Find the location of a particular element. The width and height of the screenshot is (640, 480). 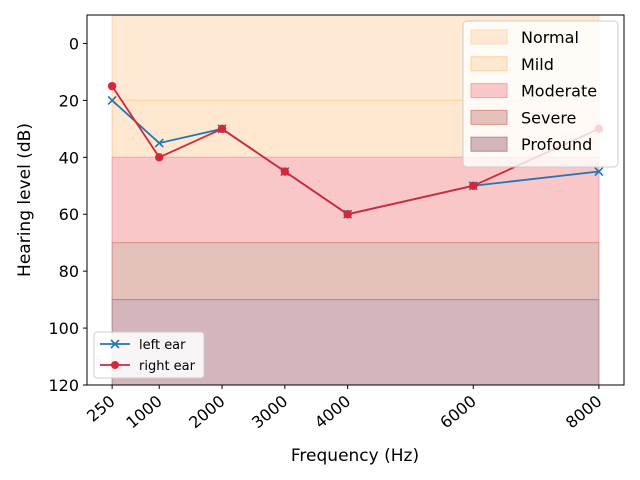

legend-marker-left-ear is located at coordinates (115, 344).